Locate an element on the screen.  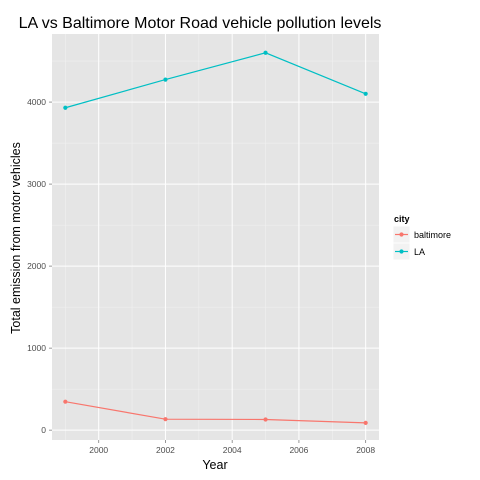
legend-key-point-baltimore is located at coordinates (401, 234).